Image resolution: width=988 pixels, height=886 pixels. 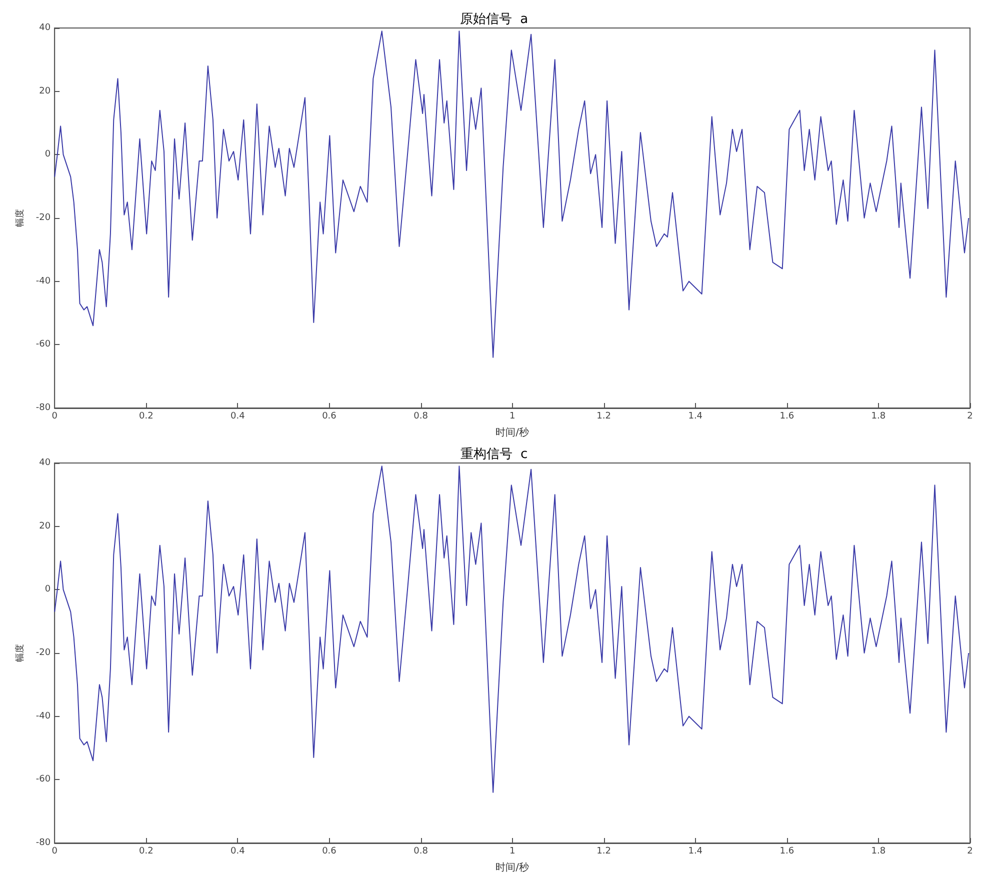 I want to click on chart-title: 原始信号 a, so click(x=494, y=19).